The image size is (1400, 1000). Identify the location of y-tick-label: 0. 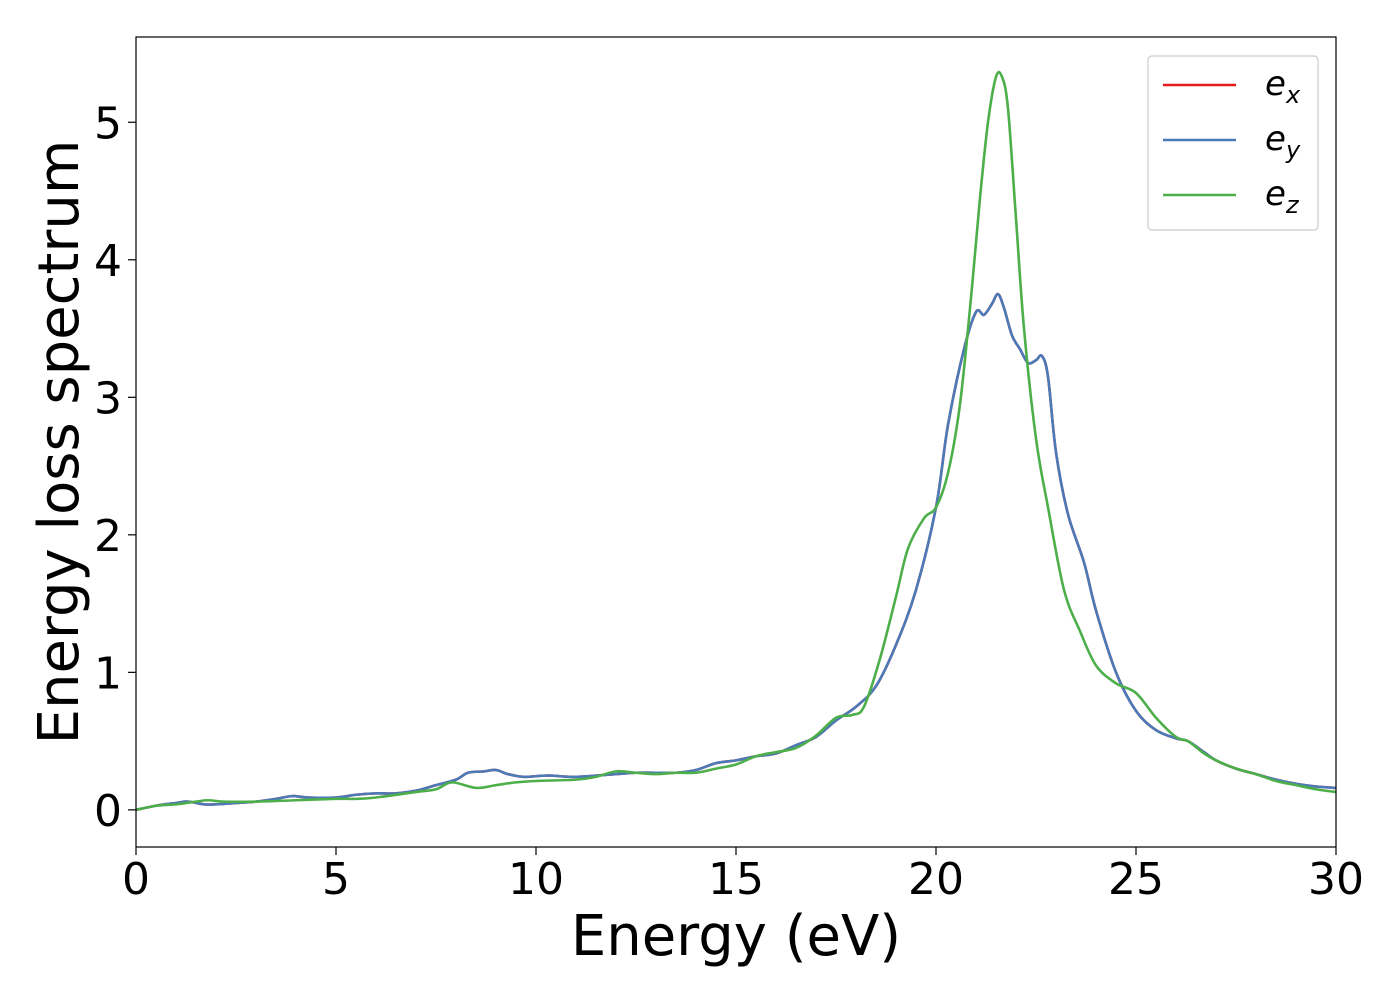
(108, 811).